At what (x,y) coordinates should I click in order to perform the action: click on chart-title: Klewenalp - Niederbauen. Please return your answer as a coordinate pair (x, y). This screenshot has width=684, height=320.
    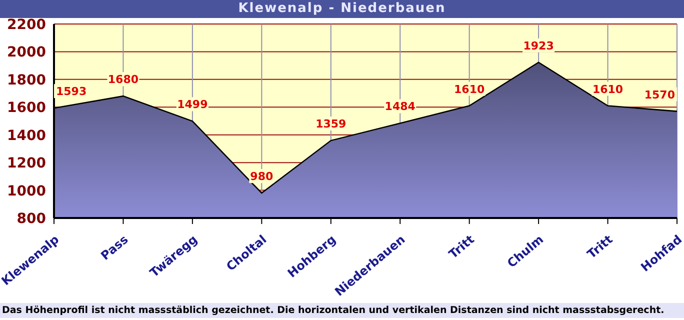
    Looking at the image, I should click on (342, 9).